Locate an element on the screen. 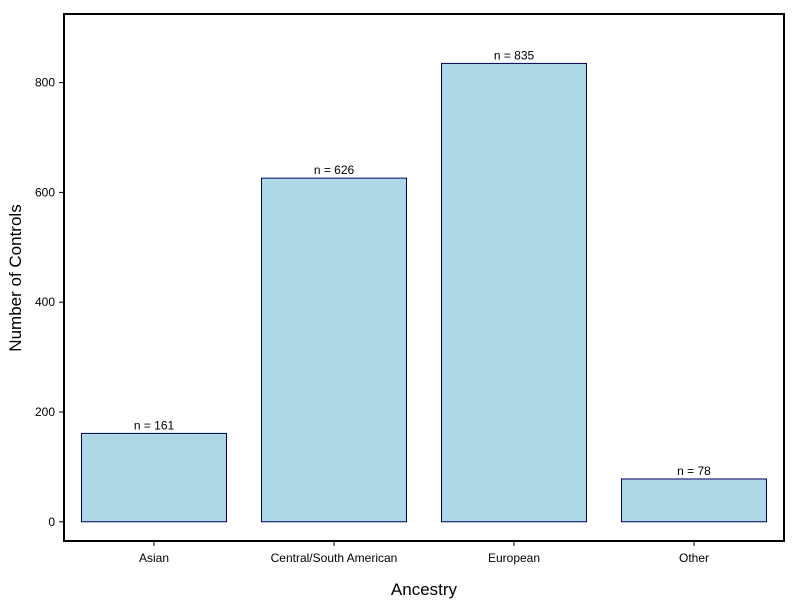 This screenshot has width=800, height=600. y-tick-label-0: 0 is located at coordinates (51, 522).